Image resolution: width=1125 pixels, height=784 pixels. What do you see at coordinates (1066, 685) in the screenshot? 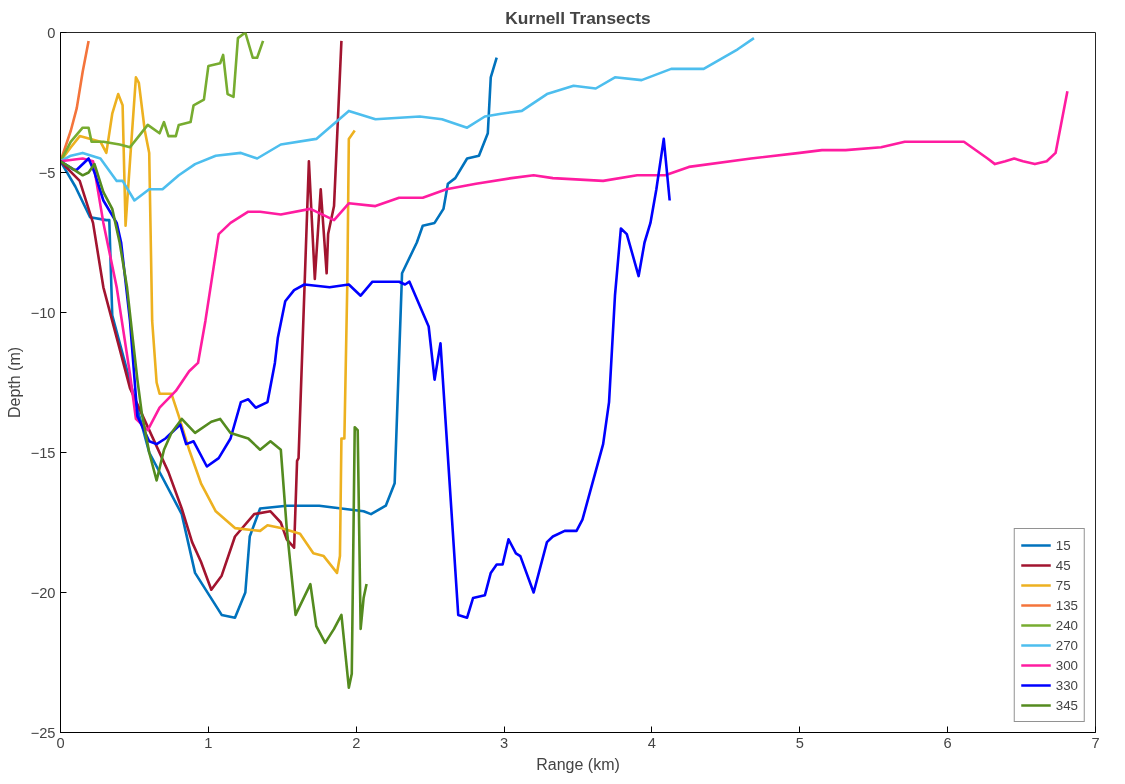
I see `legend-label: 330` at bounding box center [1066, 685].